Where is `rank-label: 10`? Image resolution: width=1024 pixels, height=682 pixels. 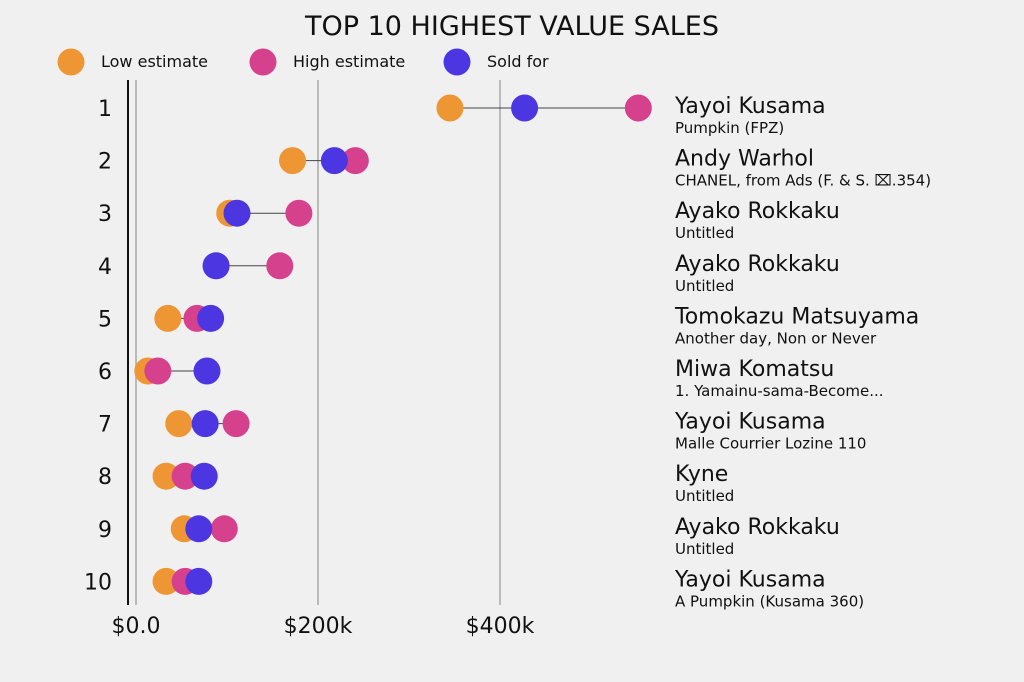
rank-label: 10 is located at coordinates (98, 582).